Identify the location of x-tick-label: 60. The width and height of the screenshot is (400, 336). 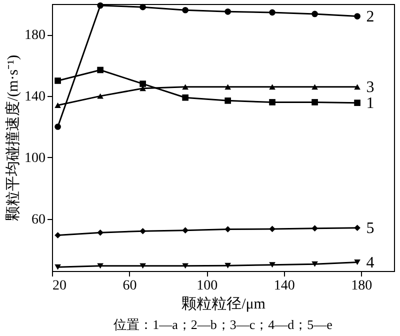
(129, 286).